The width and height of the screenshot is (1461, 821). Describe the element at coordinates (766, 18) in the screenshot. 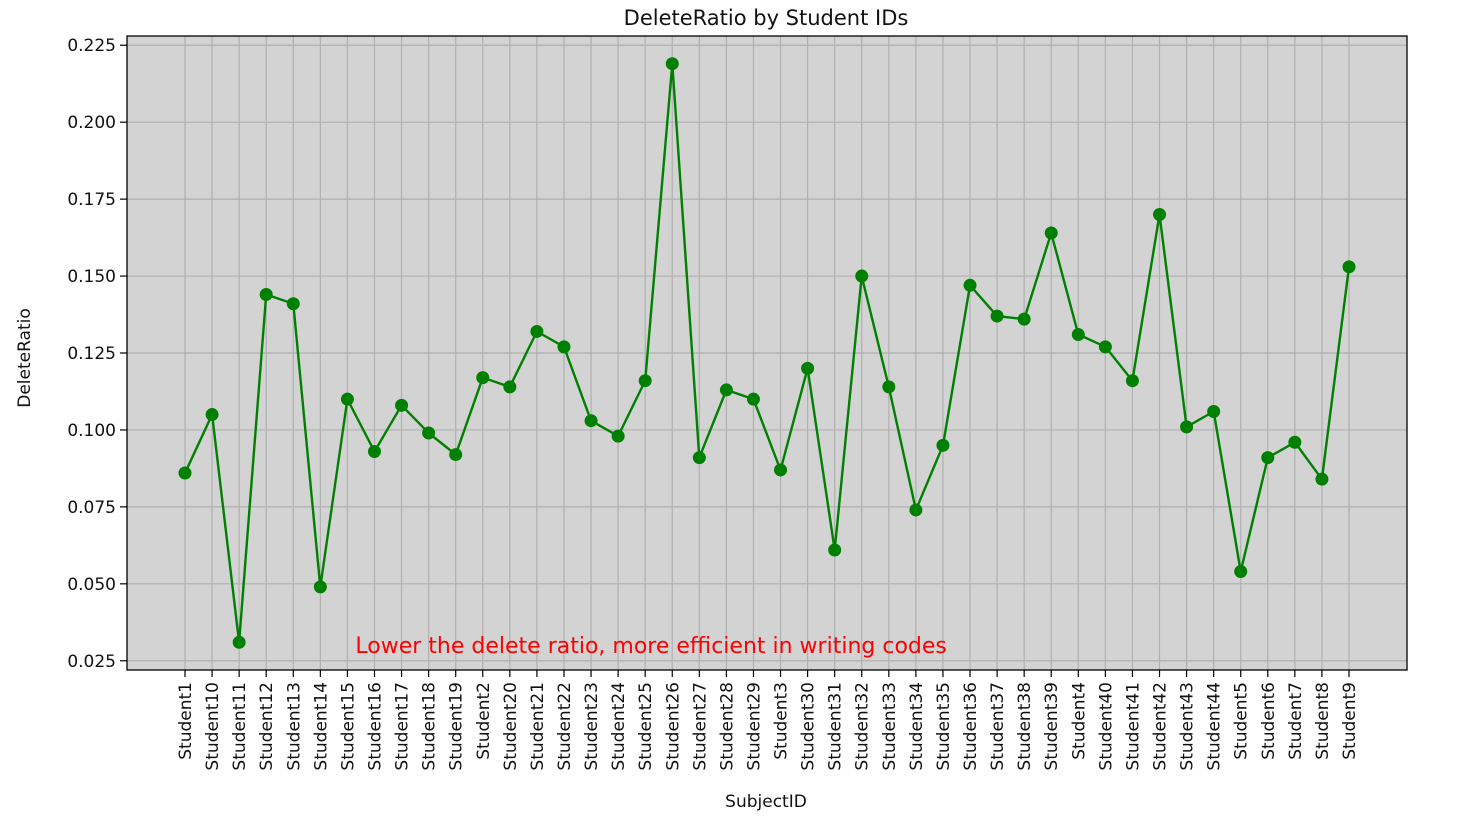

I see `chart-title: DeleteRatio by Student IDs` at that location.